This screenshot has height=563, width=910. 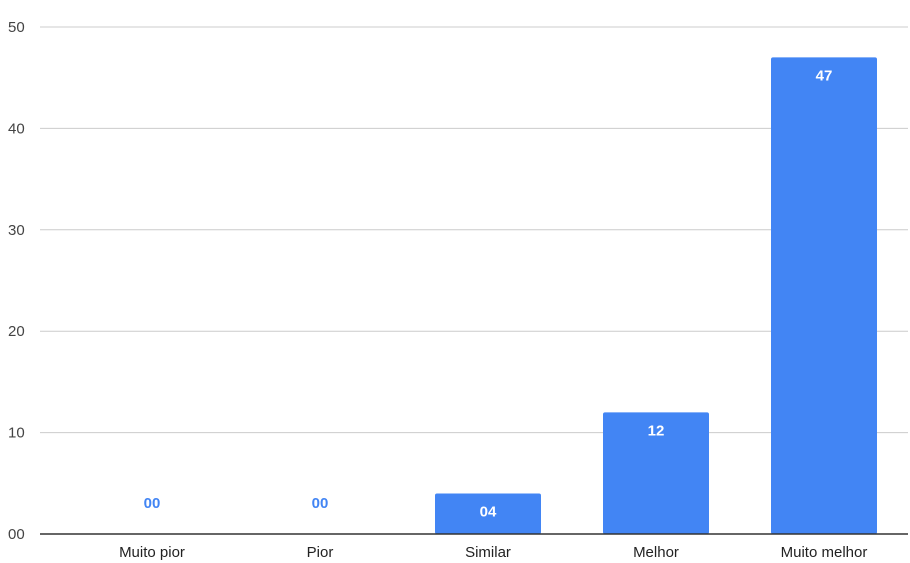 I want to click on x-tick-label: Pior, so click(x=320, y=552).